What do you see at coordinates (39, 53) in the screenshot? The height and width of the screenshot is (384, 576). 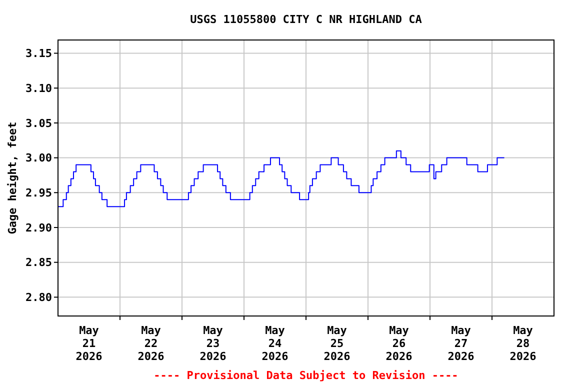 I see `y-tick-label: 3.15` at bounding box center [39, 53].